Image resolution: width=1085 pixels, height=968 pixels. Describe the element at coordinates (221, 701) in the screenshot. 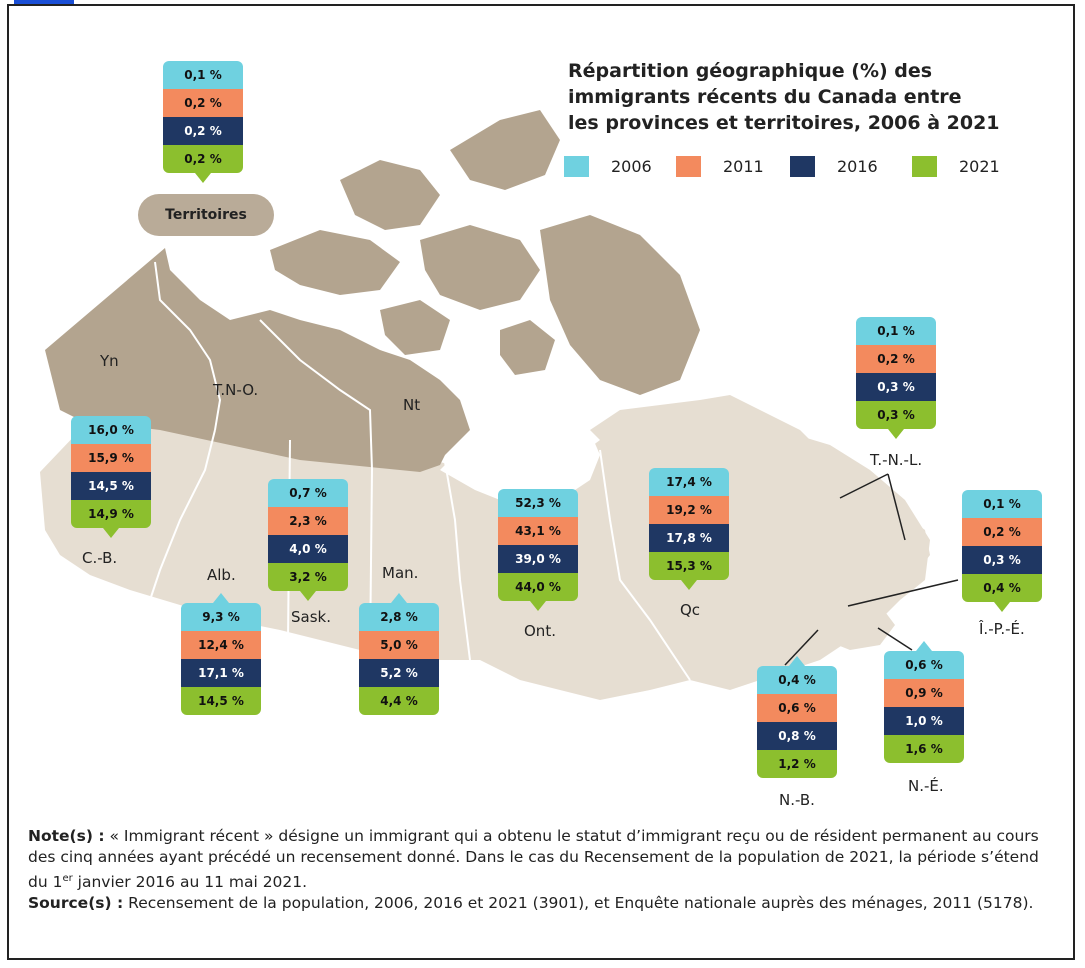

I see `value-alb-2021: 14,5 %` at that location.